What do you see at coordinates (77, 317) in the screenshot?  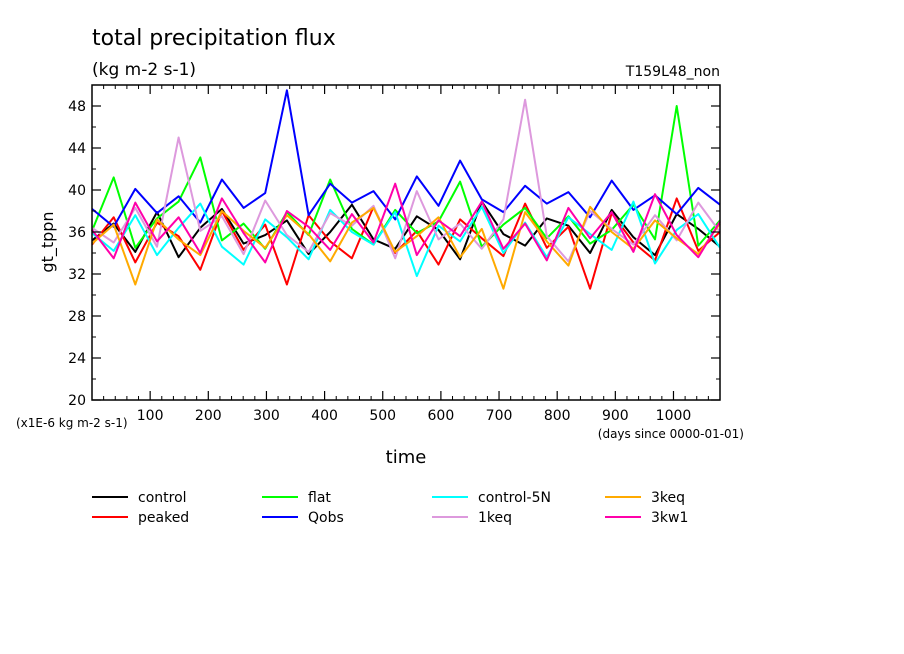 I see `y-tick-label: 28` at bounding box center [77, 317].